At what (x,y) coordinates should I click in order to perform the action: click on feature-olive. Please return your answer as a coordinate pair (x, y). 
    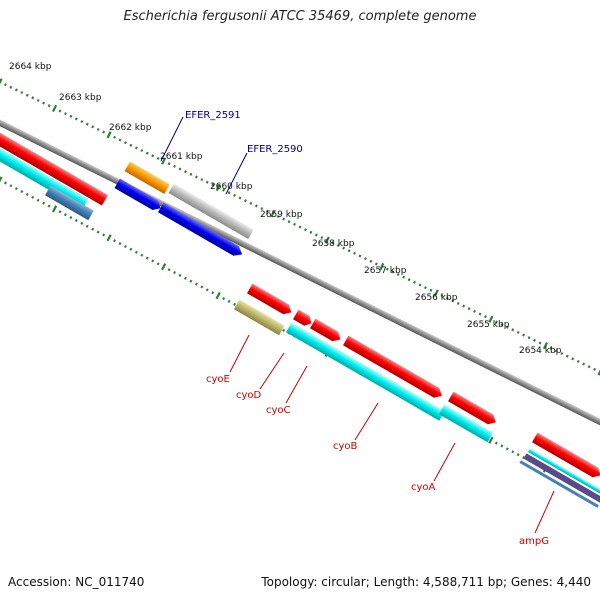
    Looking at the image, I should click on (259, 317).